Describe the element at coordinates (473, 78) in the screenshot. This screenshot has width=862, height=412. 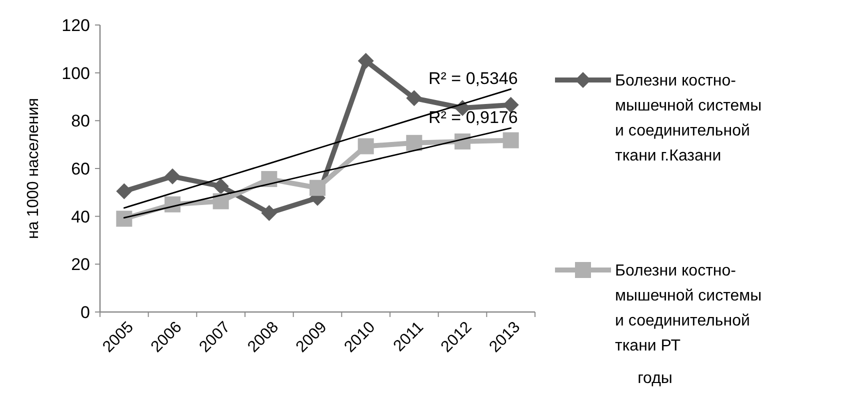
I see `annotation: R² = 0,5346` at that location.